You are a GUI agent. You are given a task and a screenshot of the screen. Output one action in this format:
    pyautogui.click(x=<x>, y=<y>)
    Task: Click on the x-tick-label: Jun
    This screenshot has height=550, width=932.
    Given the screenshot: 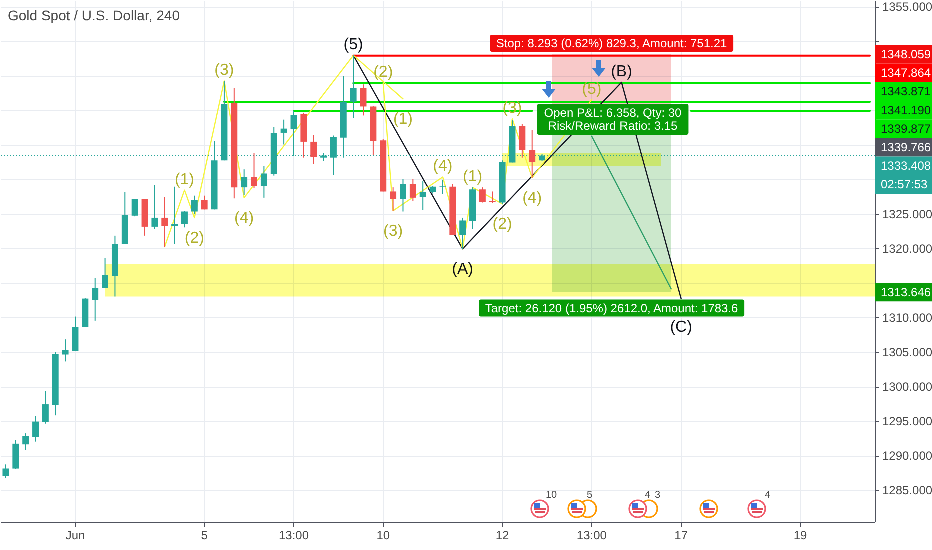 What is the action you would take?
    pyautogui.click(x=76, y=535)
    